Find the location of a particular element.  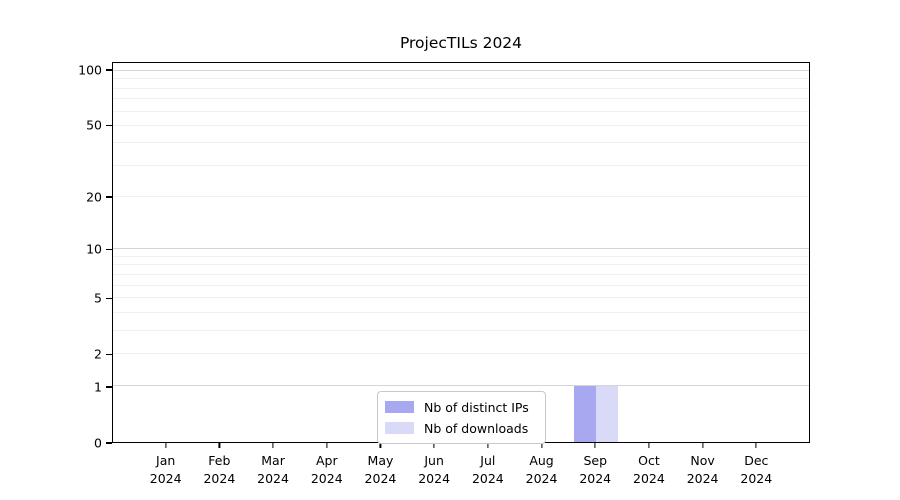

y-tick-label: 100 is located at coordinates (90, 70).